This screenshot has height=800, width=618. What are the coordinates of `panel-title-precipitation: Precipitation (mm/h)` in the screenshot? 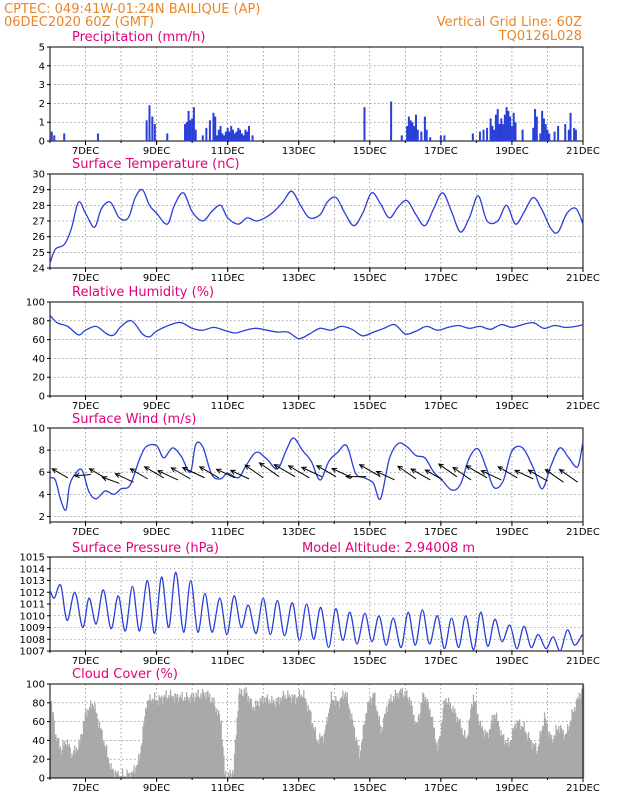 It's located at (138, 37).